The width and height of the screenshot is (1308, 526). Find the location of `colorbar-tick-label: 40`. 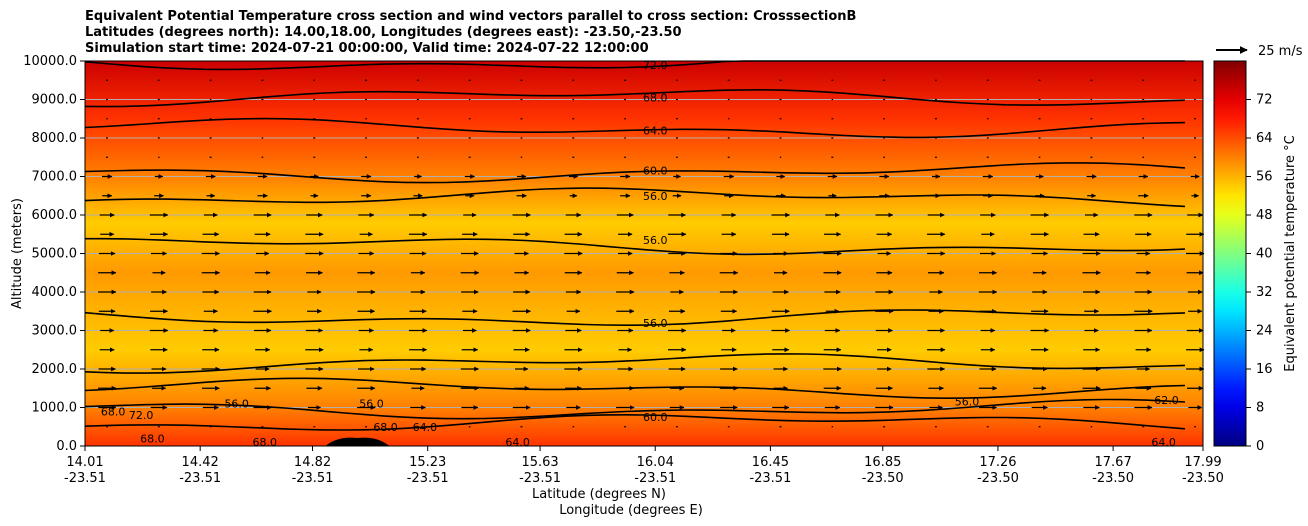

colorbar-tick-label: 40 is located at coordinates (1264, 254).